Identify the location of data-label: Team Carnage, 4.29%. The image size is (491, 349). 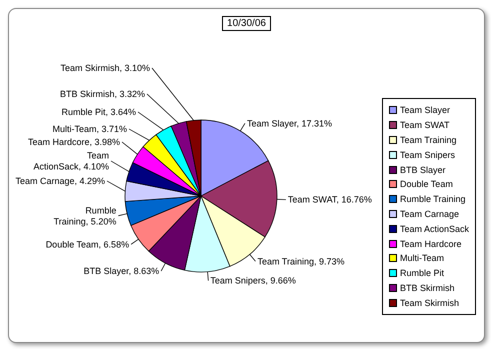
(60, 181).